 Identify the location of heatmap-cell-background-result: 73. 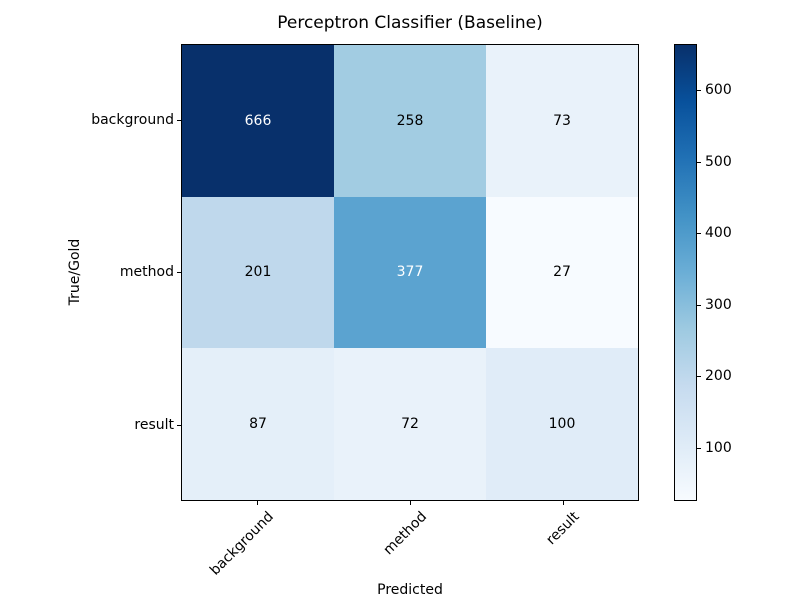
(562, 121).